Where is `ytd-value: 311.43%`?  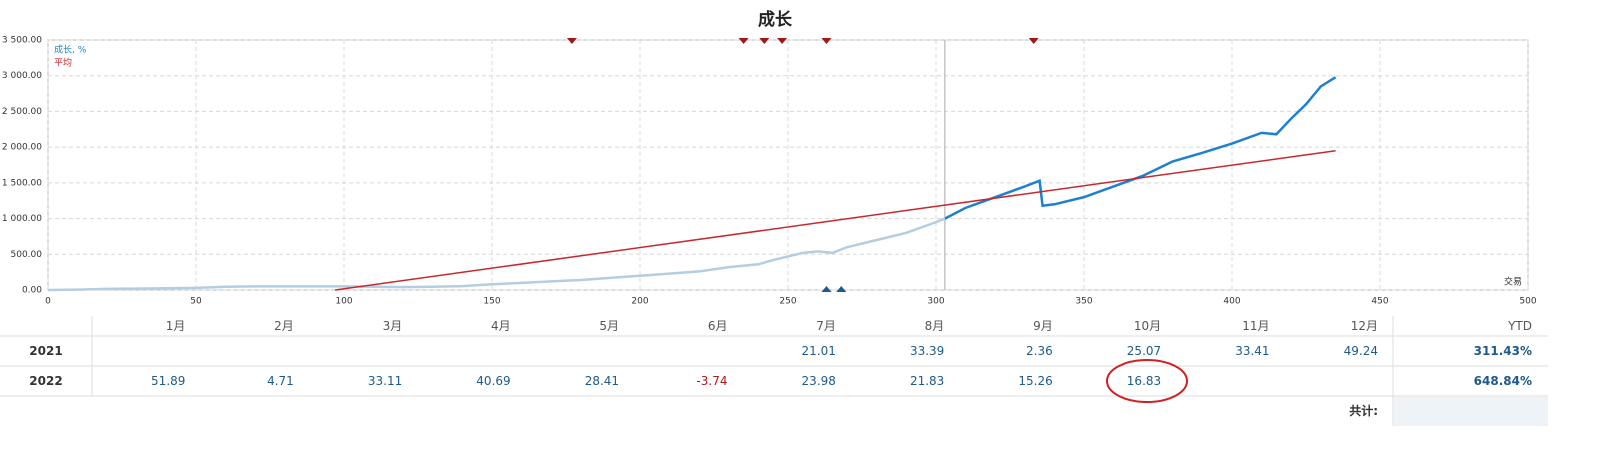
ytd-value: 311.43% is located at coordinates (1502, 351).